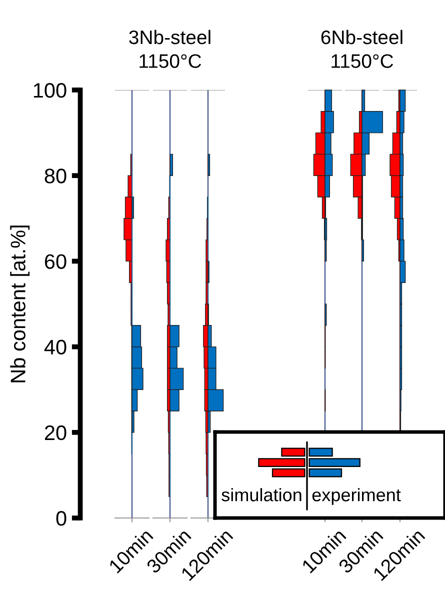 The height and width of the screenshot is (590, 445). Describe the element at coordinates (262, 495) in the screenshot. I see `legend-label: simulation` at that location.